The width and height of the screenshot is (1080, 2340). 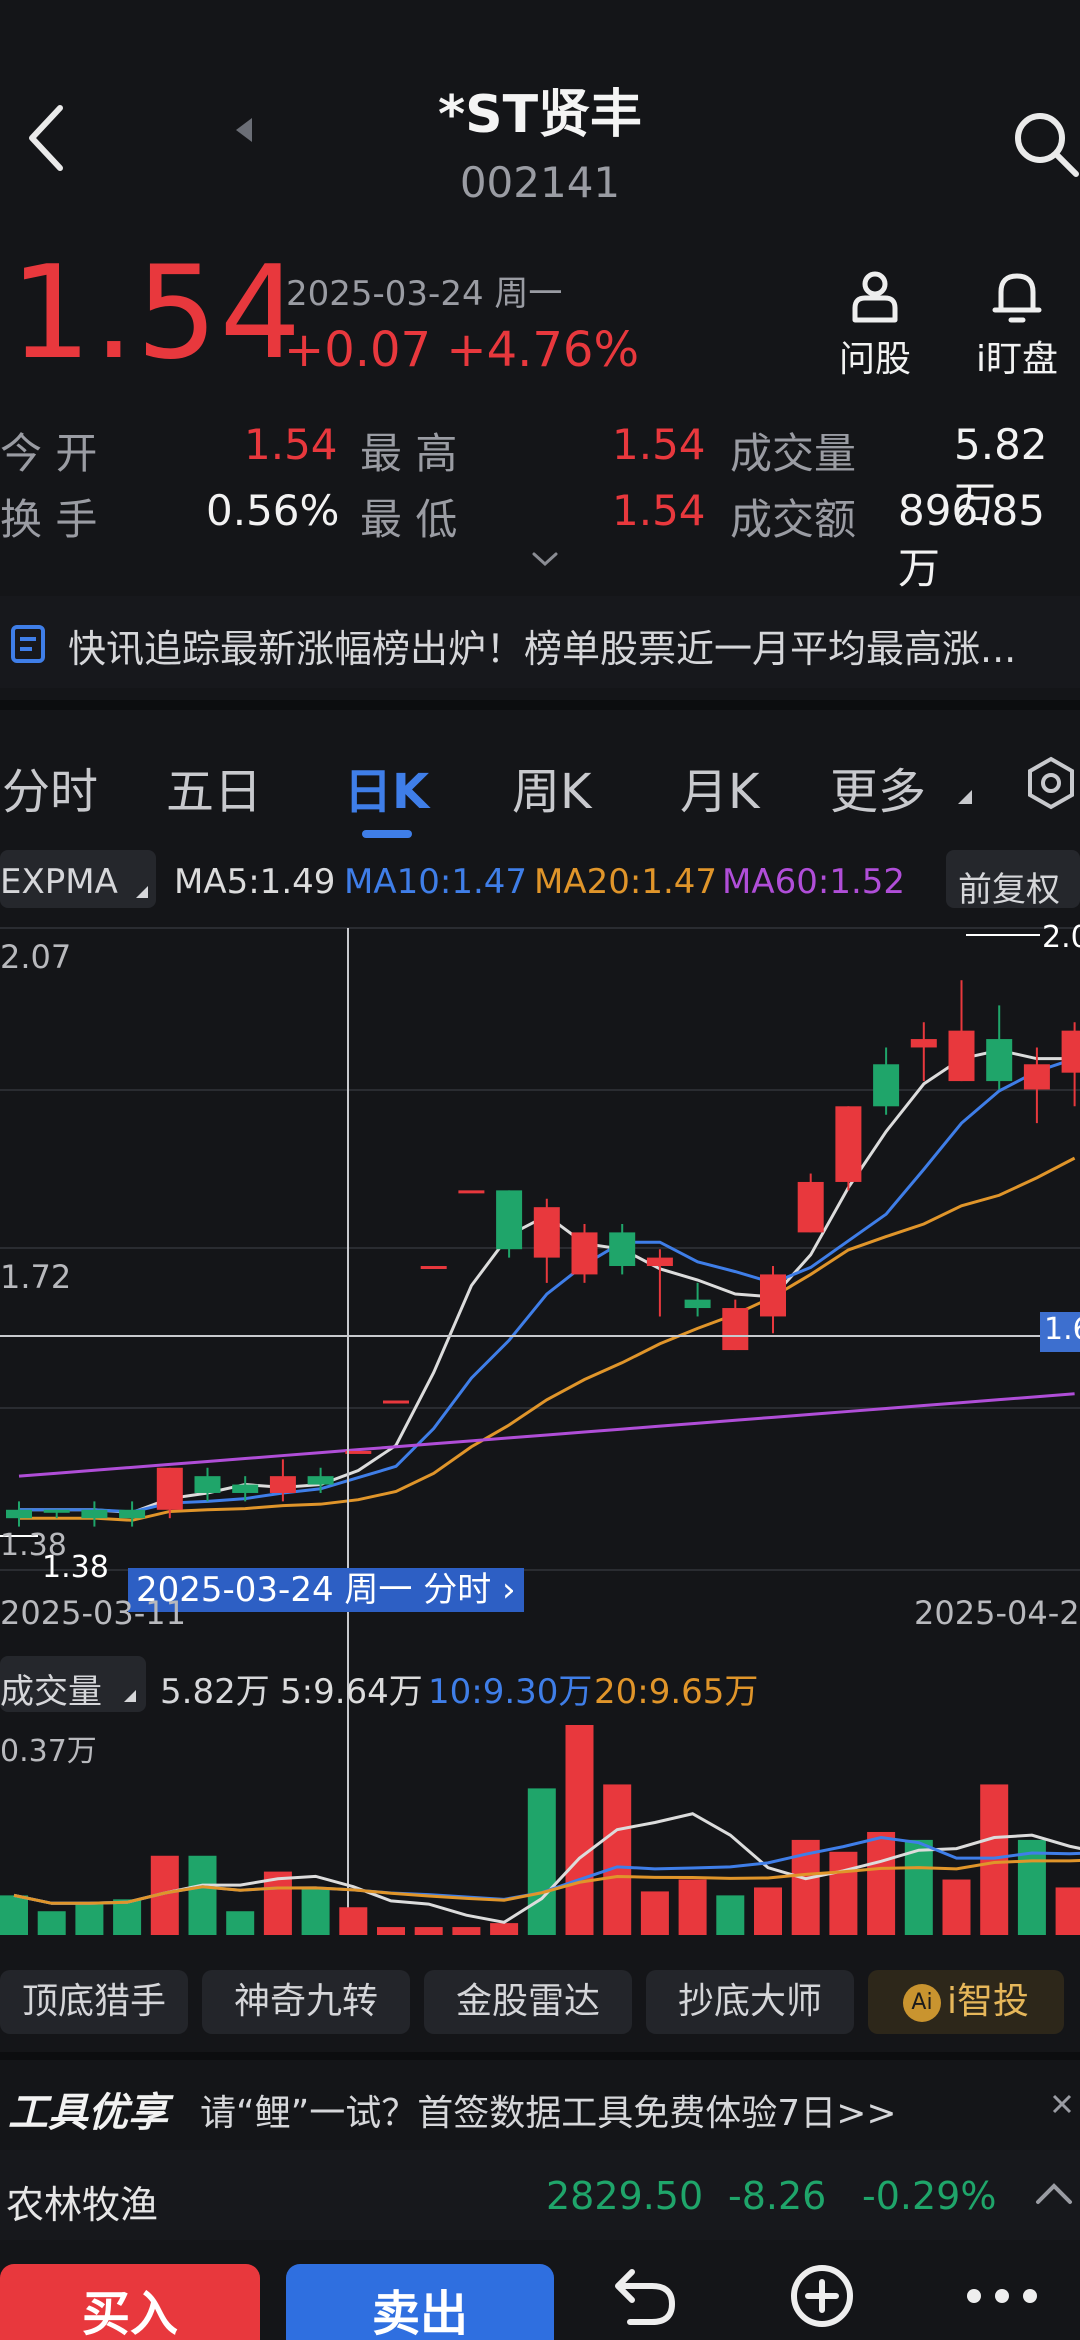 I want to click on ma5-value: MA5:1.49, so click(x=255, y=882).